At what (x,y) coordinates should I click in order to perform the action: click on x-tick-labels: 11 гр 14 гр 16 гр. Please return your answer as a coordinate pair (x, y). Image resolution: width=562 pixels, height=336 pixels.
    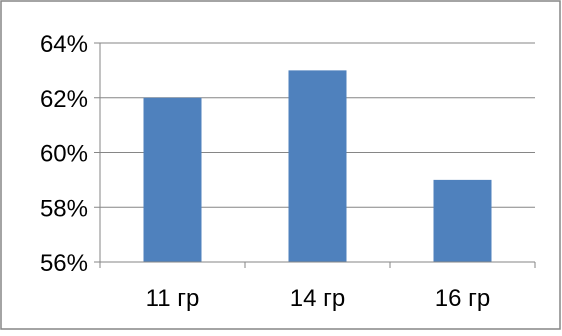
    Looking at the image, I should click on (318, 298).